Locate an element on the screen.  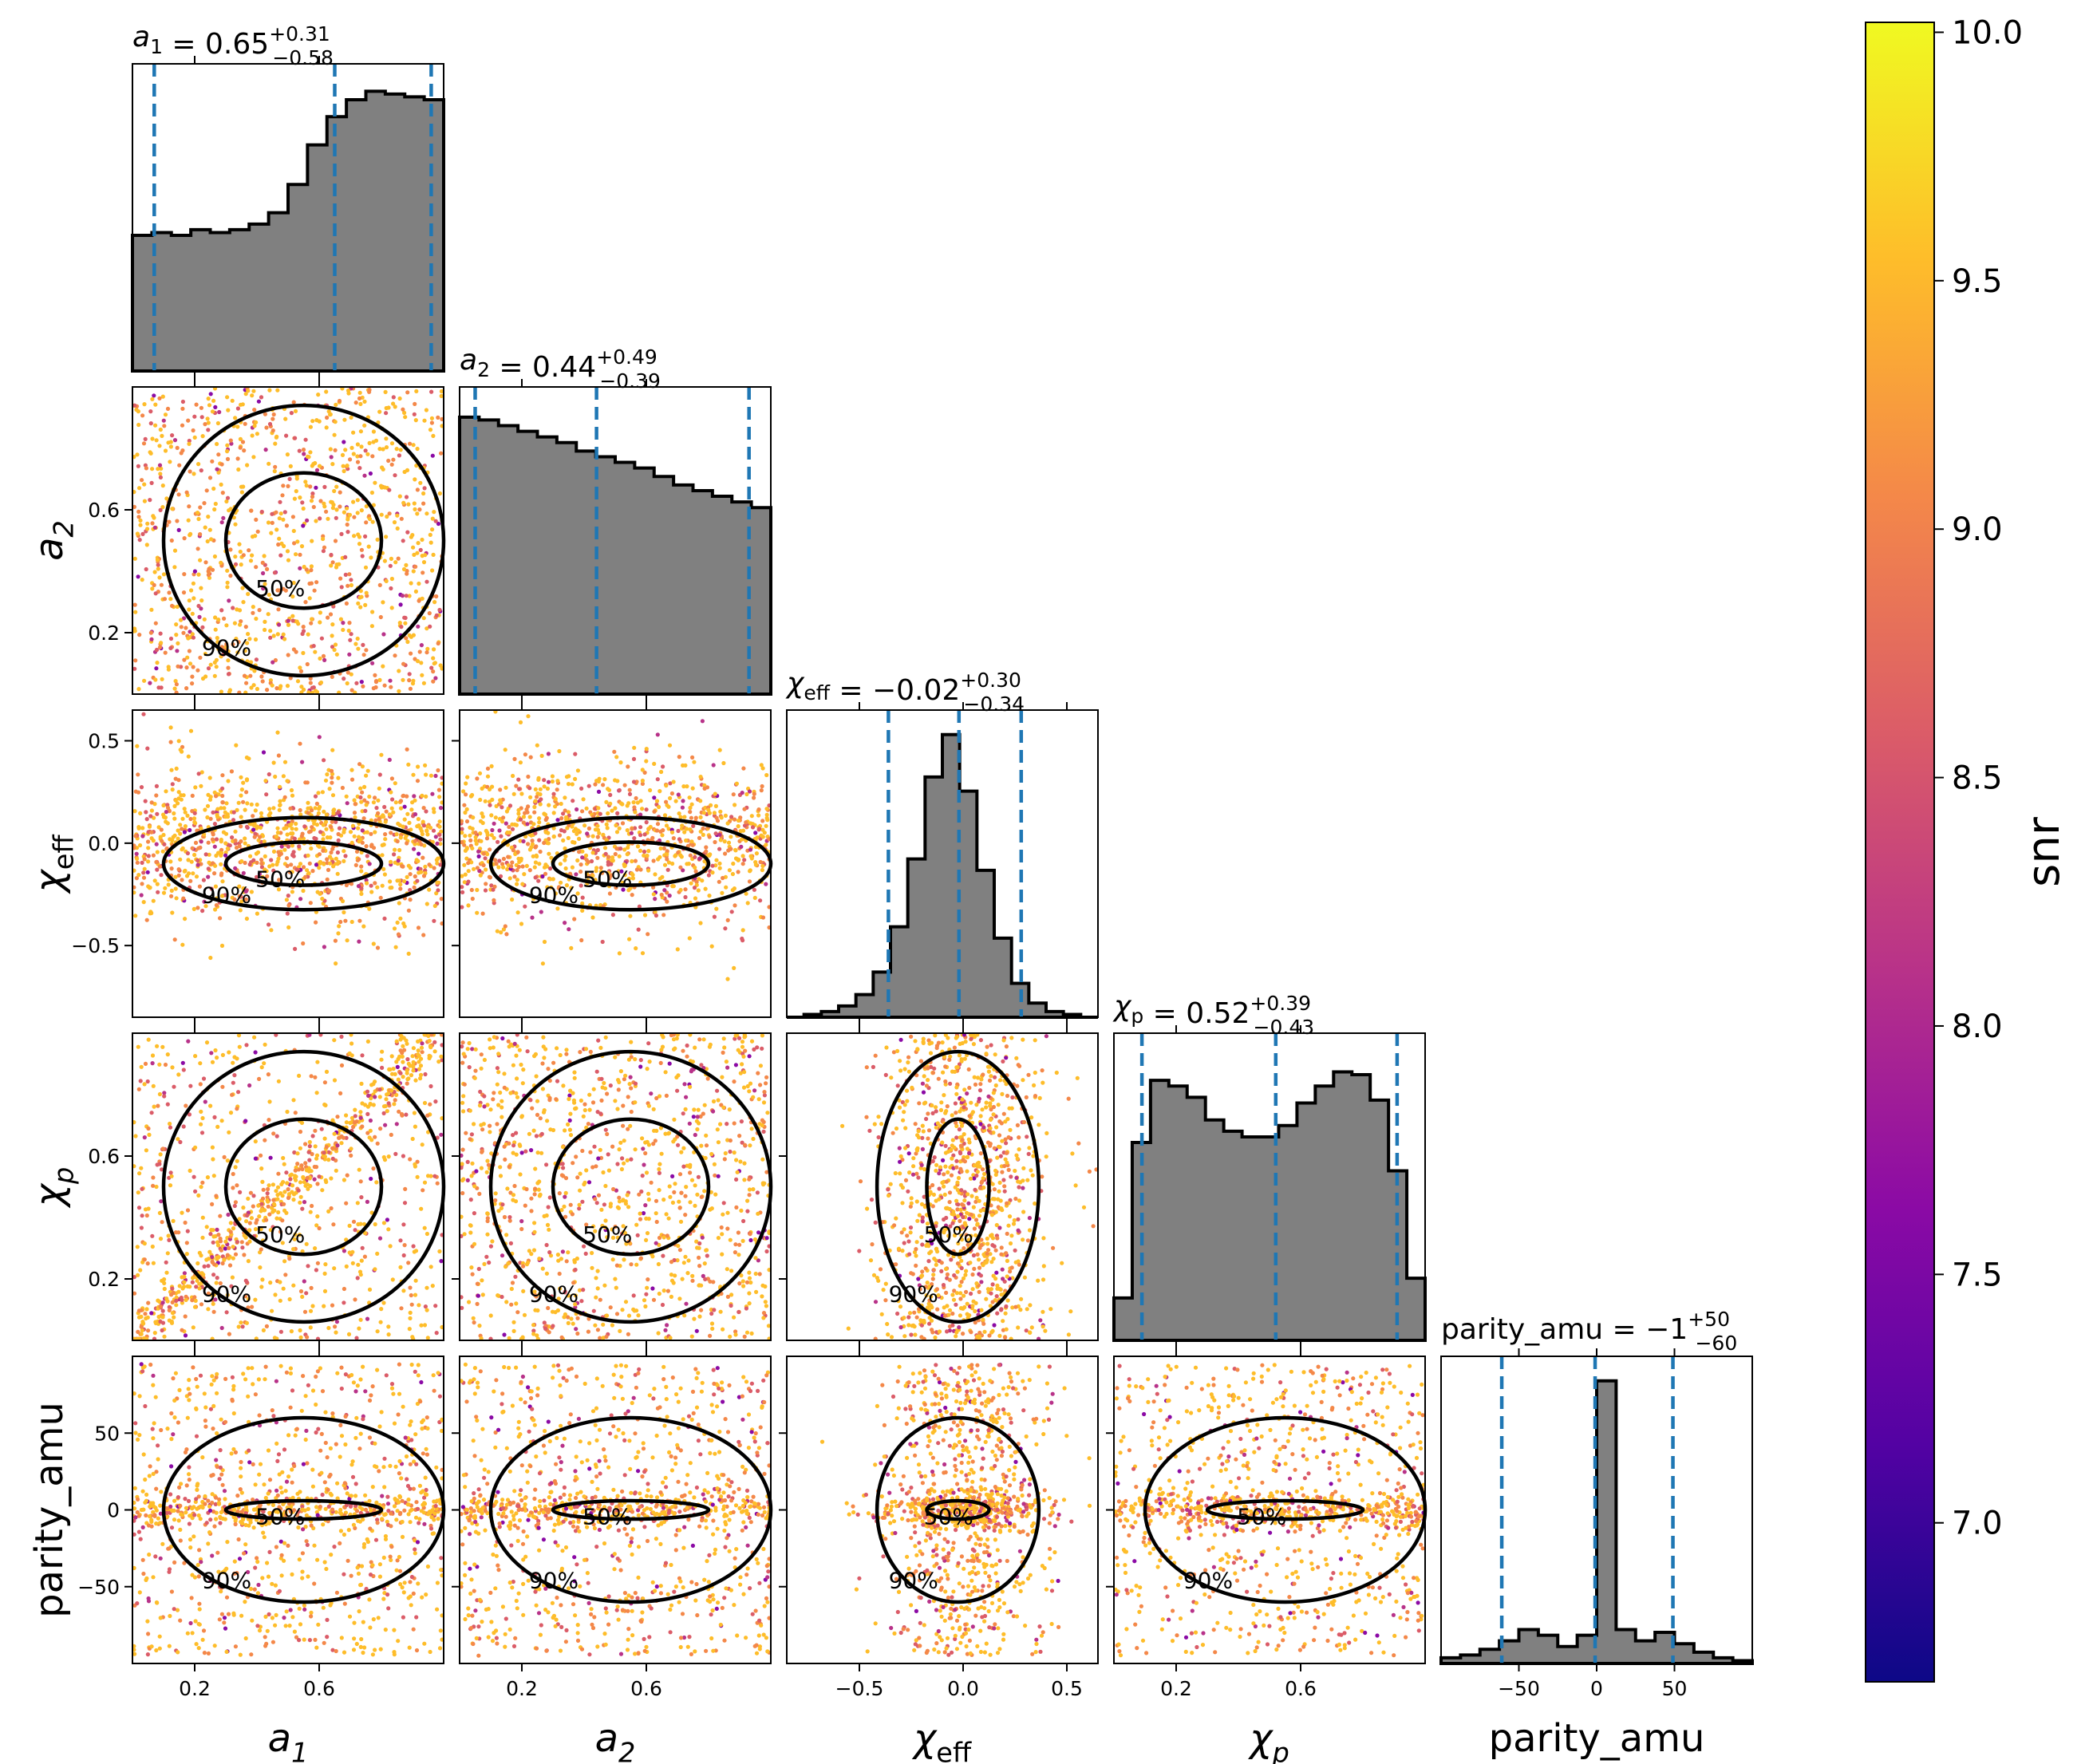
y-tick-label-a2: 0.2 is located at coordinates (104, 633).